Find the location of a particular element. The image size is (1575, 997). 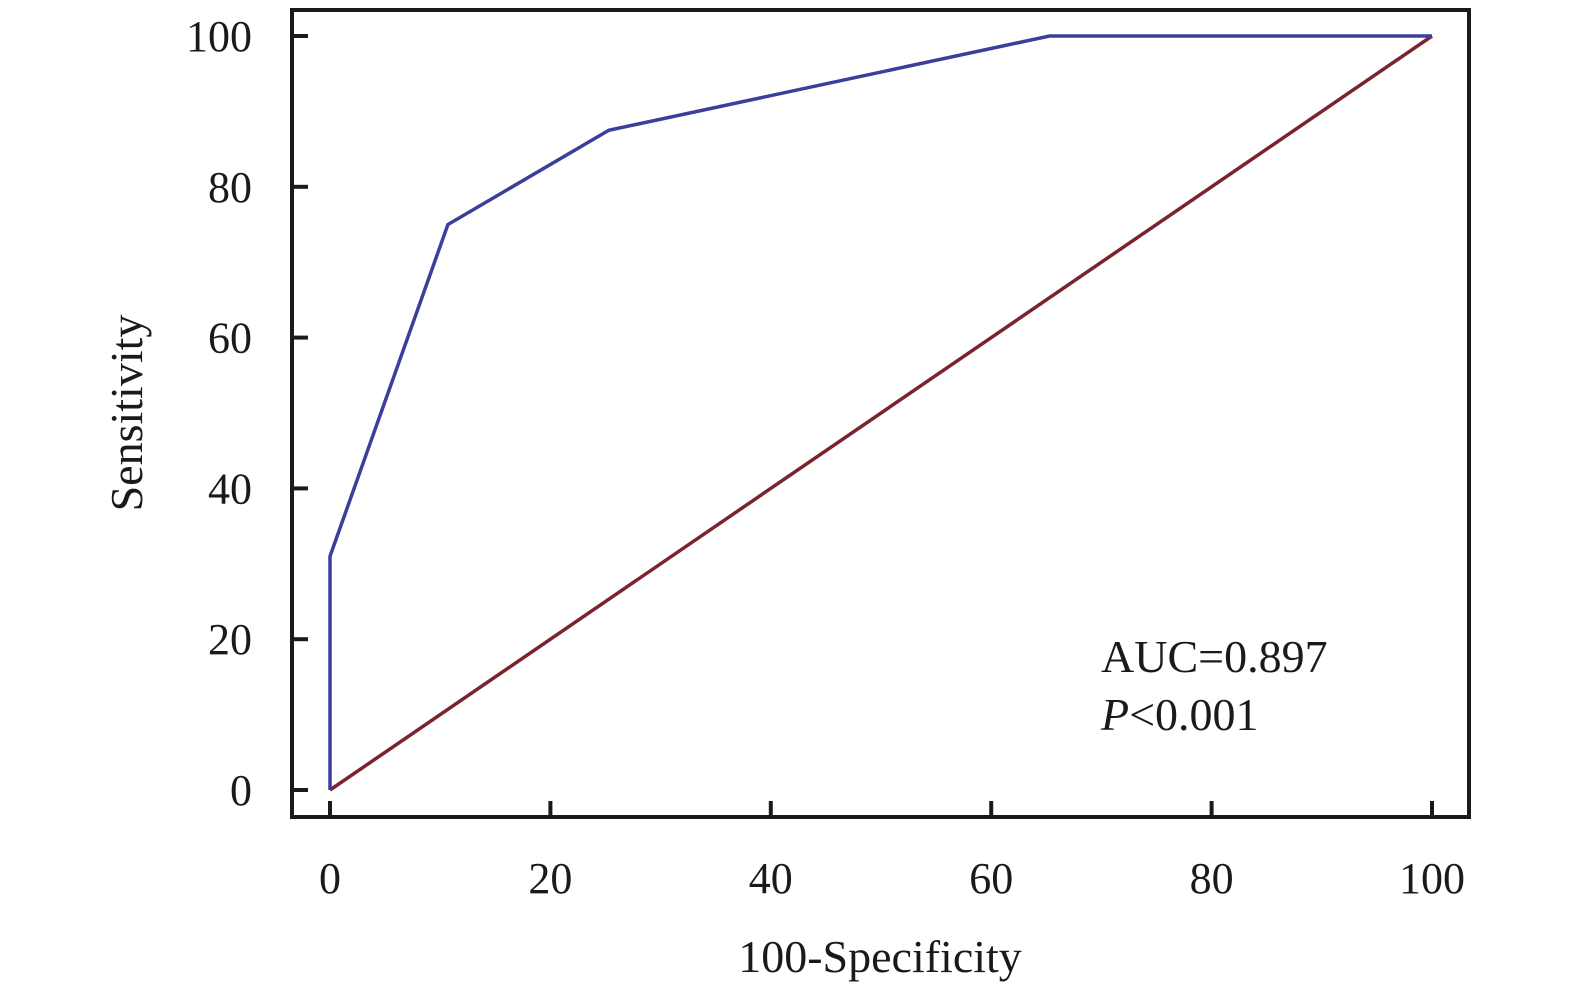

x-tick-label: 20 is located at coordinates (550, 878).